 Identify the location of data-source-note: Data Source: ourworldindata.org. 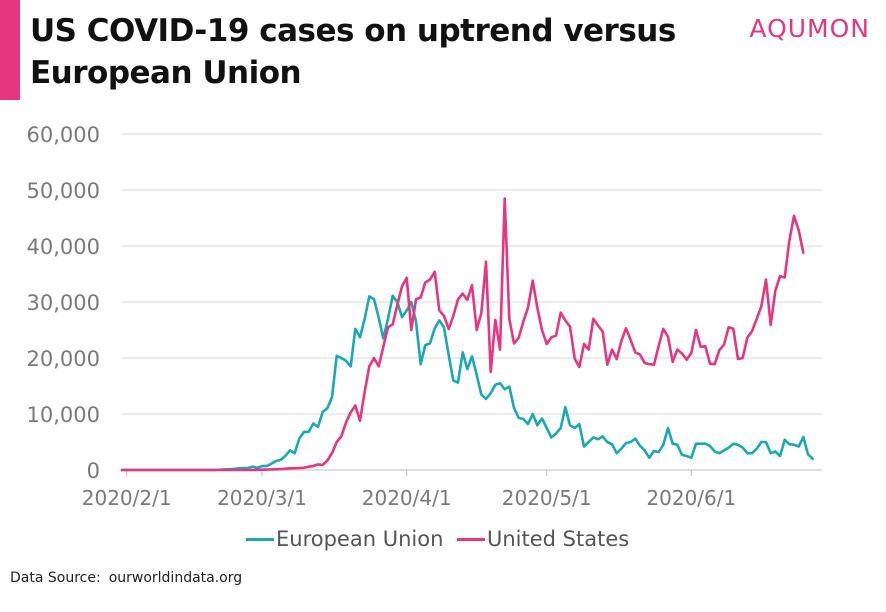
(130, 578).